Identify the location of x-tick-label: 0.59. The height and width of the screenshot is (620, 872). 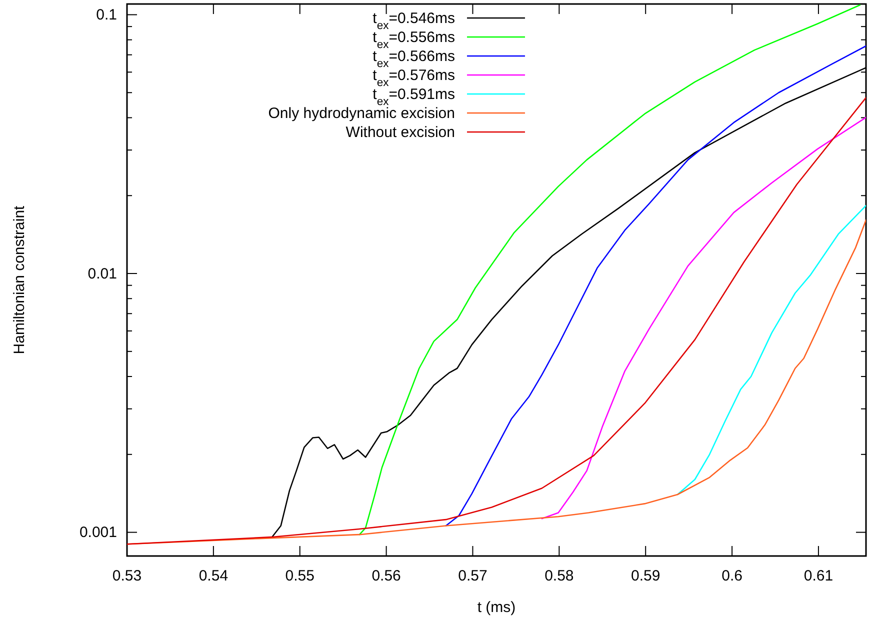
(645, 576).